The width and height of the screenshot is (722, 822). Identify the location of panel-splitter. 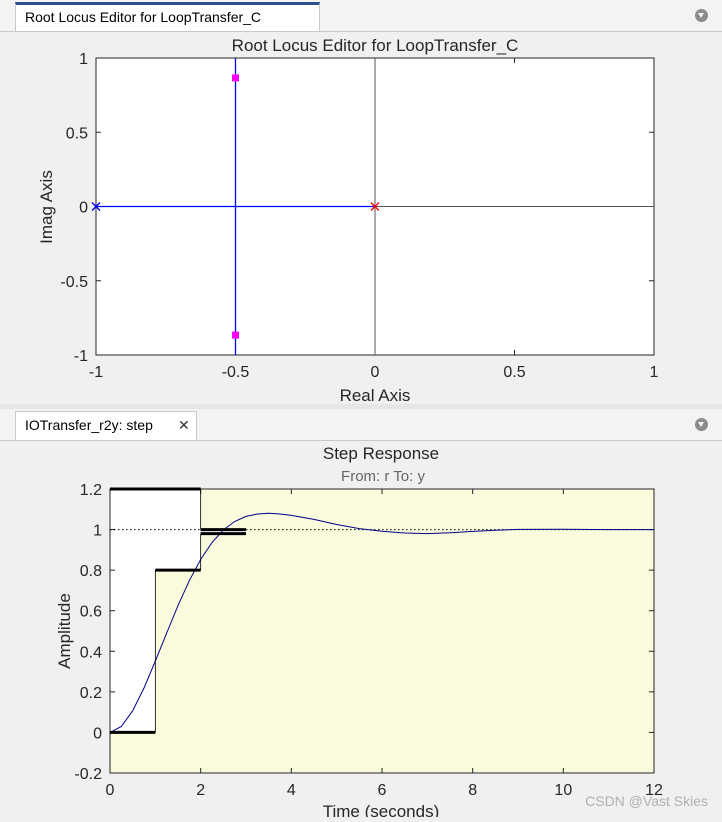
(361, 406).